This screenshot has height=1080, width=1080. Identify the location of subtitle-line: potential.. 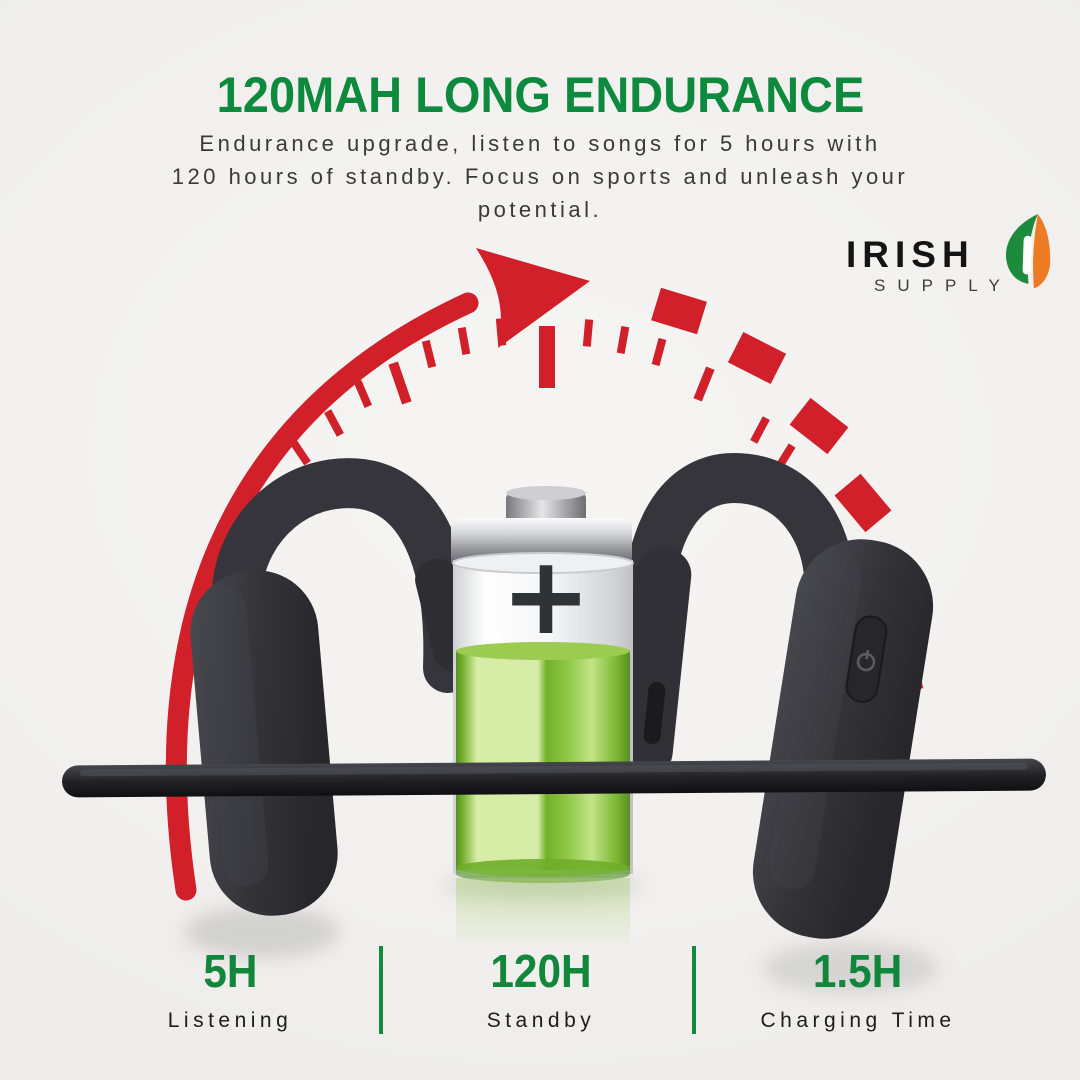
(540, 209).